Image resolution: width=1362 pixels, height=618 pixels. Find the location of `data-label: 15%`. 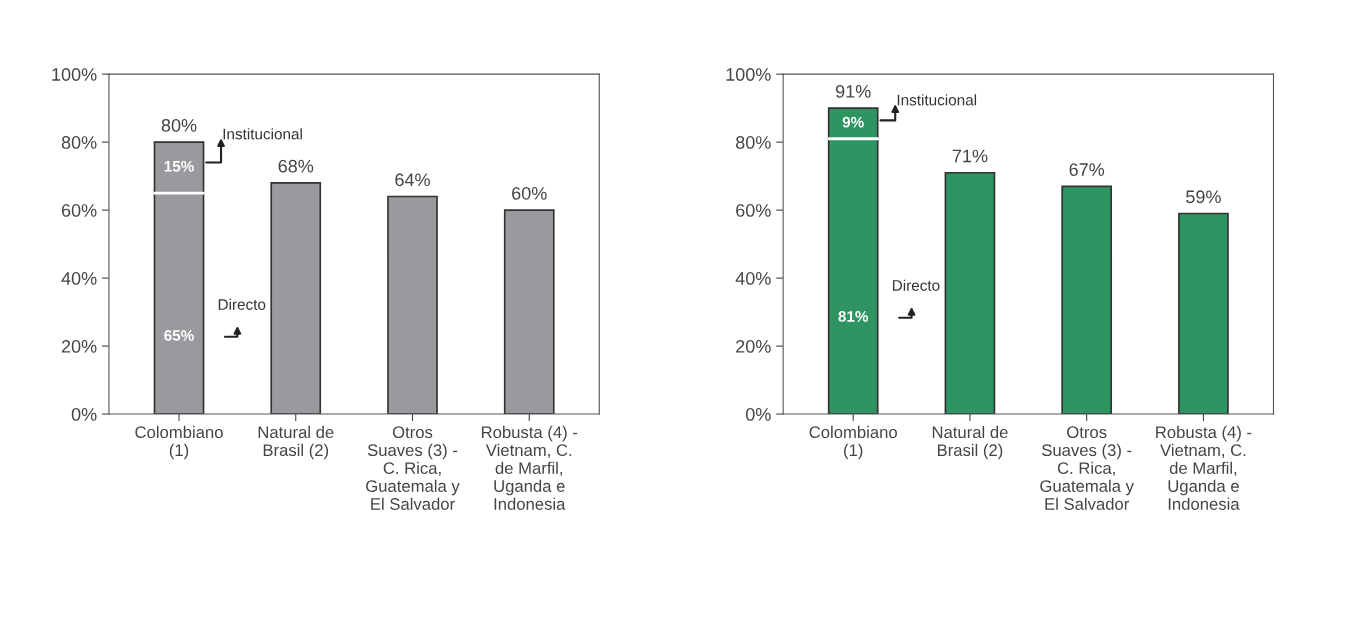

data-label: 15% is located at coordinates (179, 166).